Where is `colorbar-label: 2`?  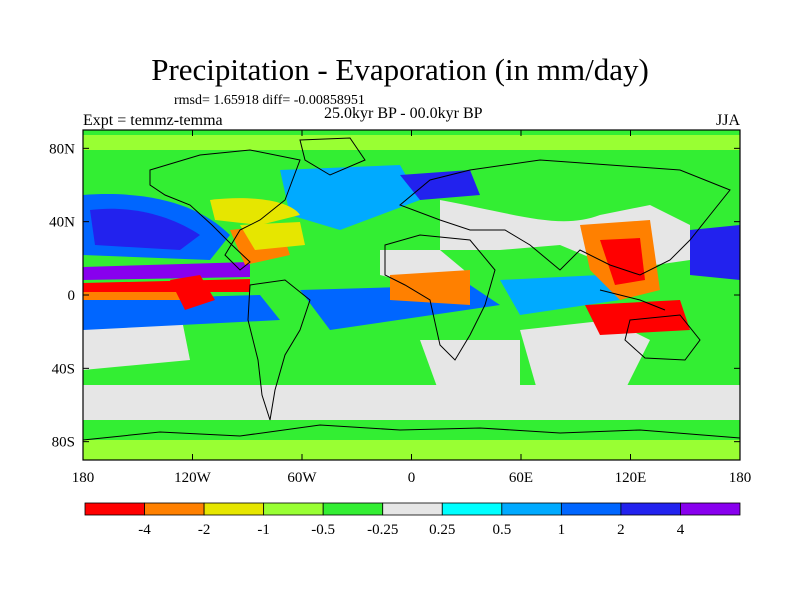
colorbar-label: 2 is located at coordinates (621, 530).